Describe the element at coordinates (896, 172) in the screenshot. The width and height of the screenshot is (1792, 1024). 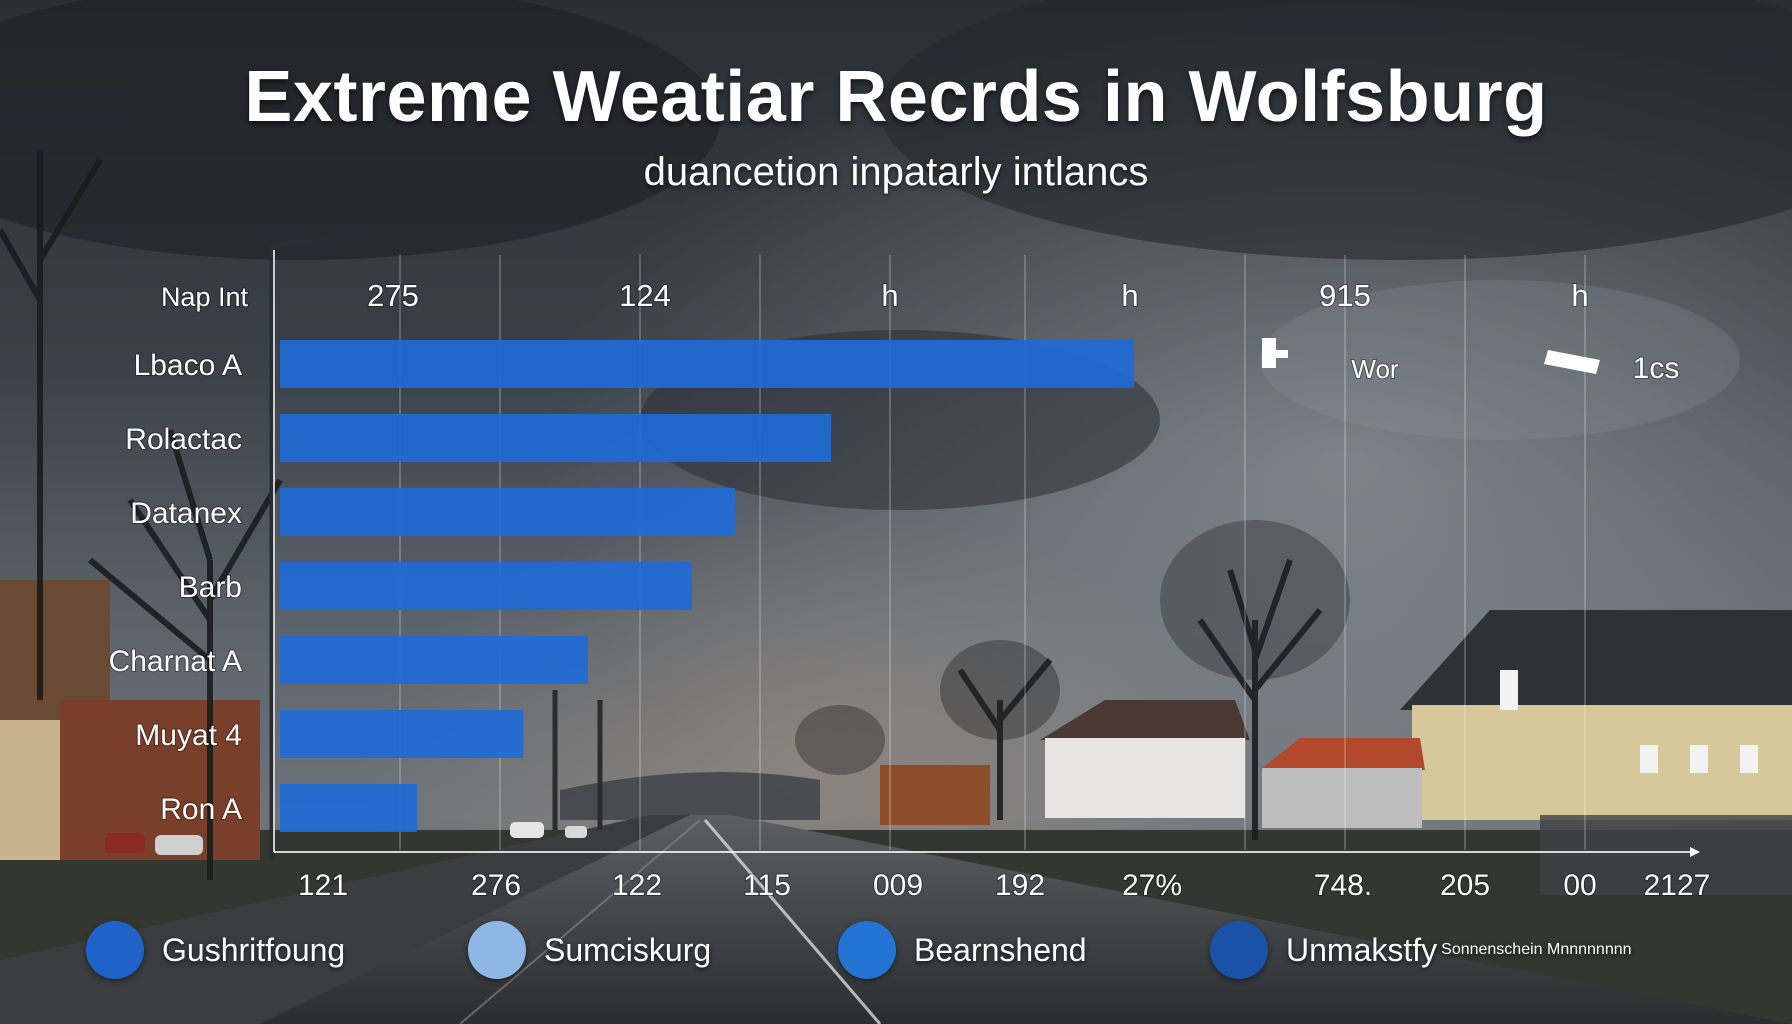
I see `chart-subtitle: duancetion inpatarly intlancs` at that location.